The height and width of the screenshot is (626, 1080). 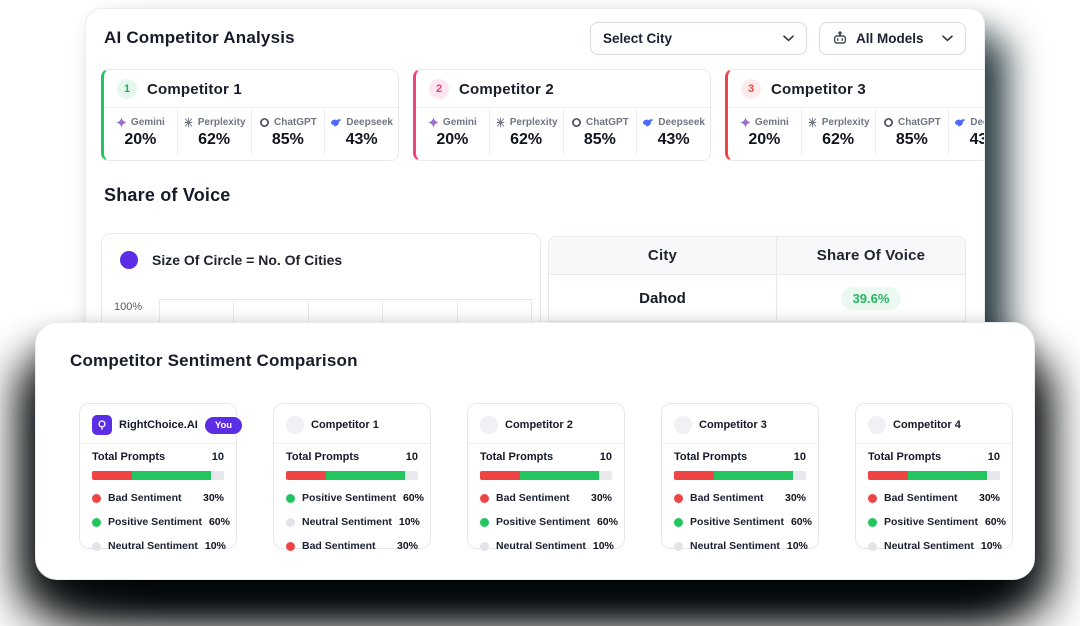 I want to click on rightchoice-logo-icon, so click(x=102, y=425).